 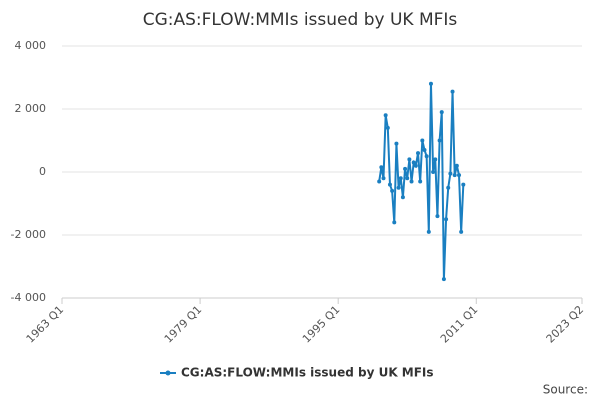 I want to click on chart-title: CG:AS:FLOW:MMIs issued by UK MFIs, so click(x=300, y=20).